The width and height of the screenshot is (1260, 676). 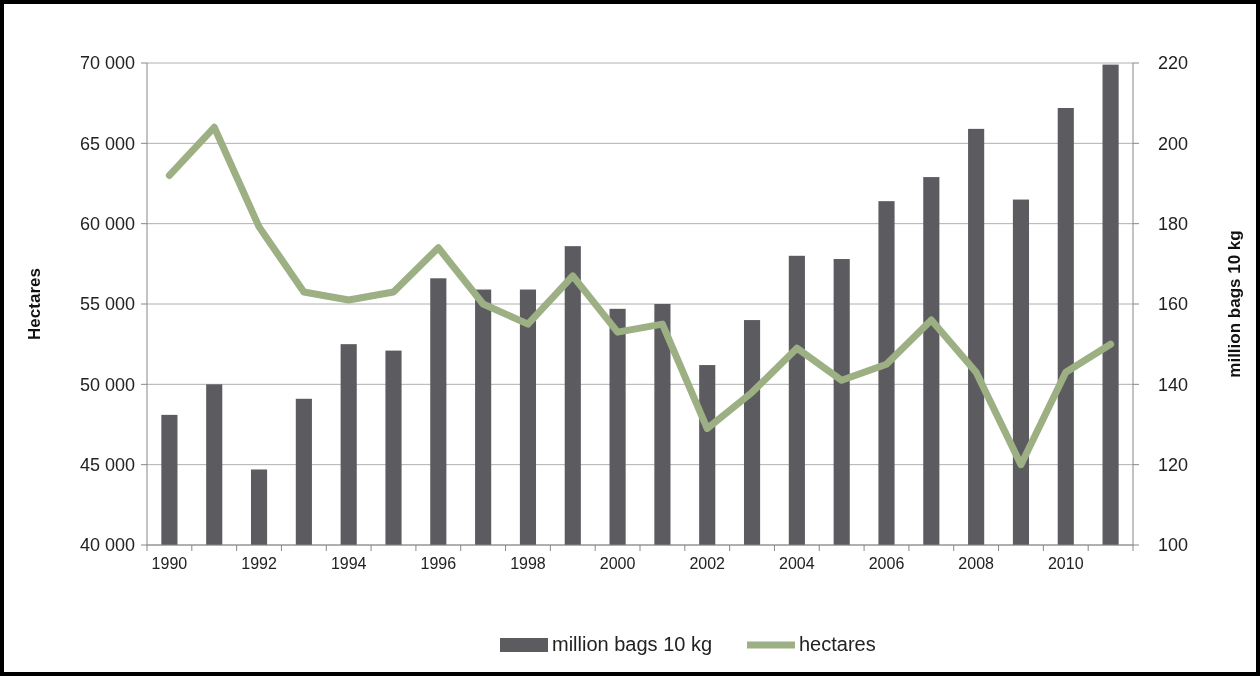 I want to click on y-tick-label: 50 000, so click(x=107, y=384).